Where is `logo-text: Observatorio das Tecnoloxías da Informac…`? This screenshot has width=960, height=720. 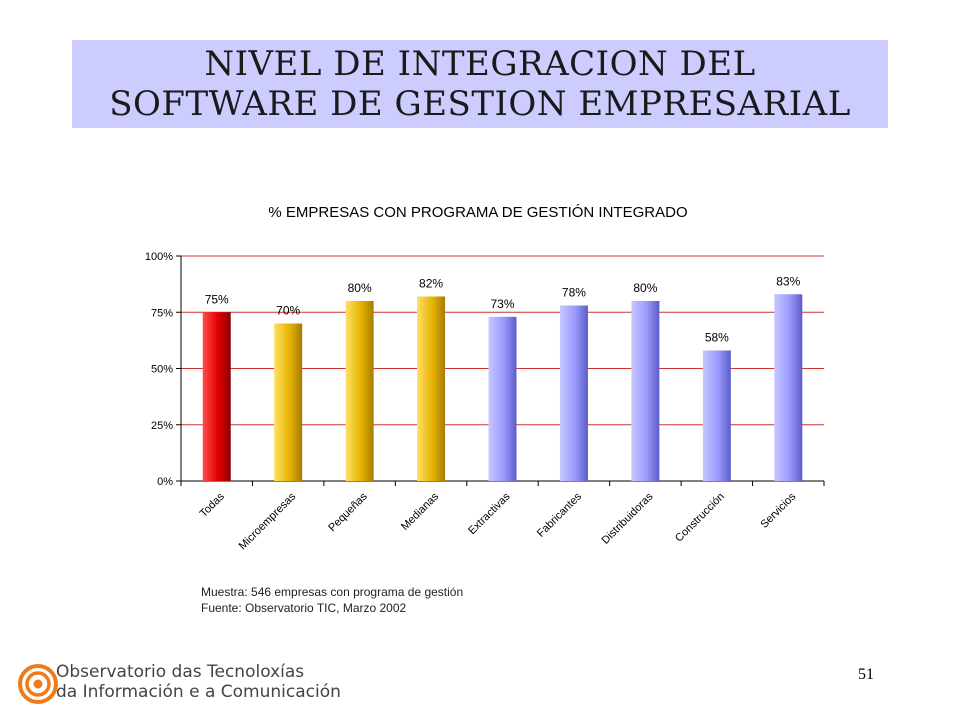
logo-text: Observatorio das Tecnoloxías da Informac… is located at coordinates (198, 682).